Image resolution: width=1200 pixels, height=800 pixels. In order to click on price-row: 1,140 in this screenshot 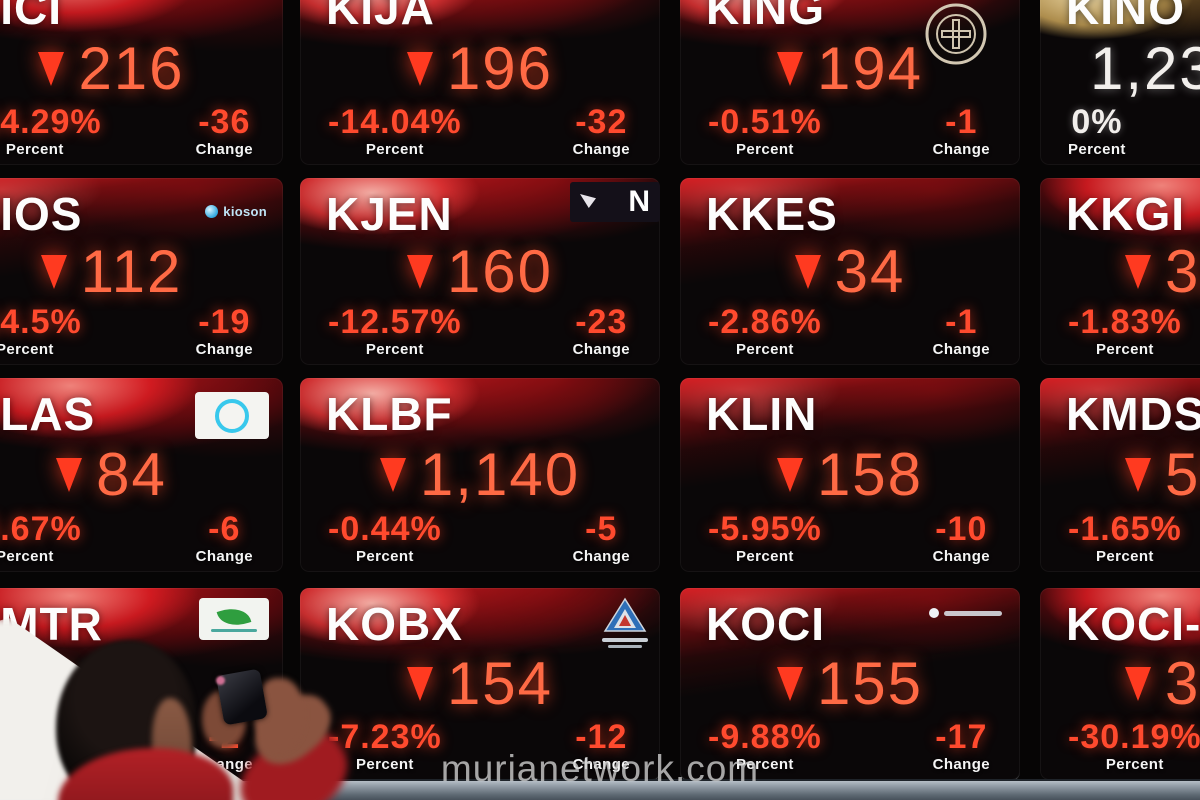, I will do `click(480, 475)`.